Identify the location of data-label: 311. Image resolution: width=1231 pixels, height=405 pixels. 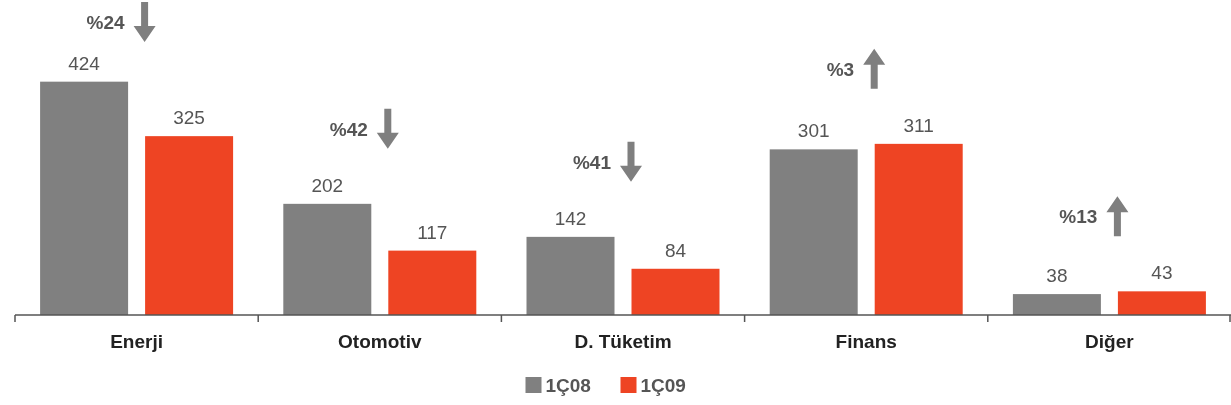
(918, 125).